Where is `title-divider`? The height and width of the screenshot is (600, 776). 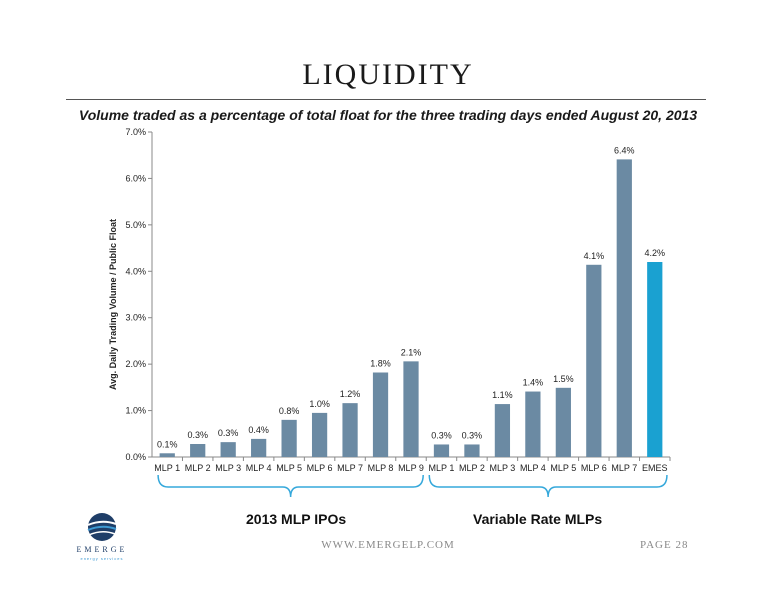
title-divider is located at coordinates (386, 99).